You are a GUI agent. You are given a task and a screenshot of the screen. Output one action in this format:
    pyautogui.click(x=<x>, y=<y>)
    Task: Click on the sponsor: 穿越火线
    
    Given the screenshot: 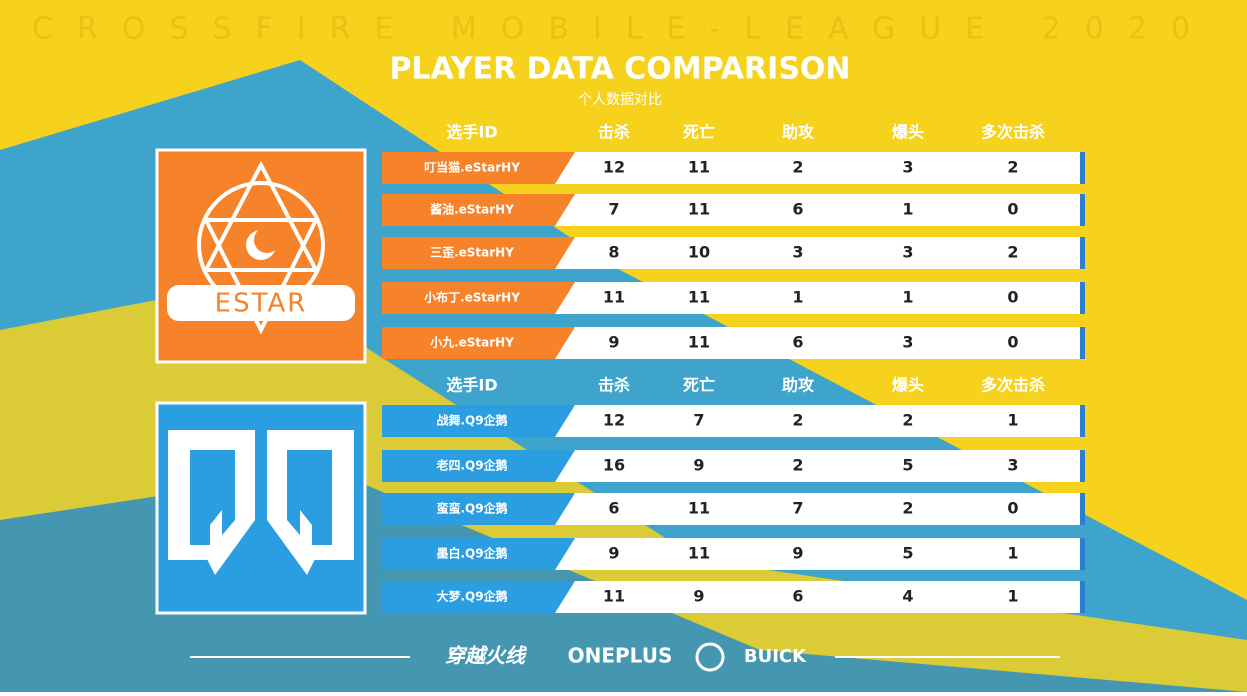 What is the action you would take?
    pyautogui.click(x=486, y=656)
    